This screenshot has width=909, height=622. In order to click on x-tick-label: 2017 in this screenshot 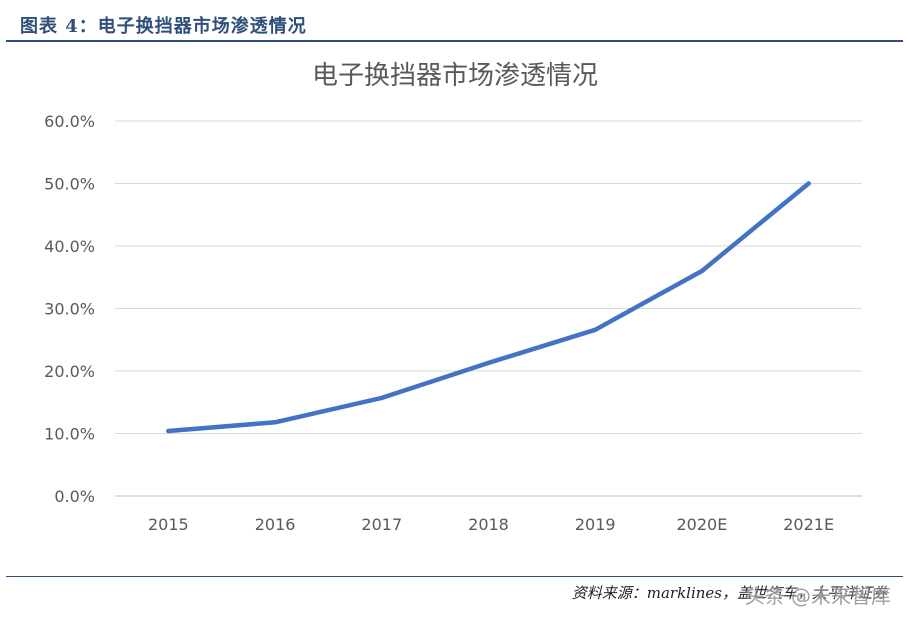, I will do `click(381, 524)`.